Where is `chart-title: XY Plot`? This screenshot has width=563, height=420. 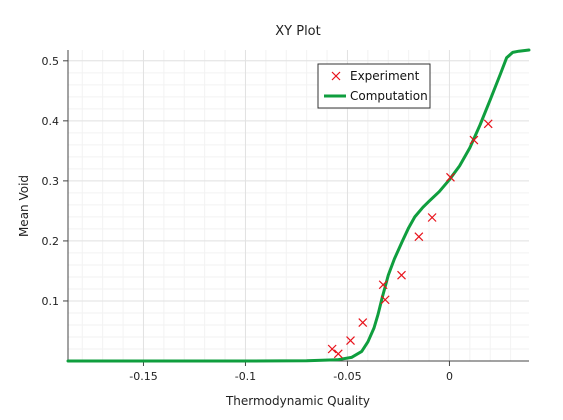 chart-title: XY Plot is located at coordinates (297, 31).